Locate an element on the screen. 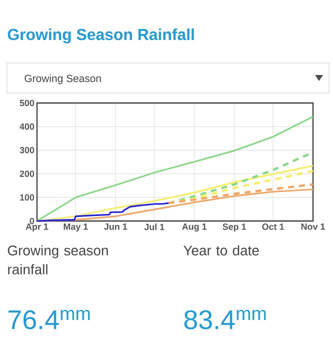 The image size is (333, 345). x-tick-label: Jun 1 is located at coordinates (116, 227).